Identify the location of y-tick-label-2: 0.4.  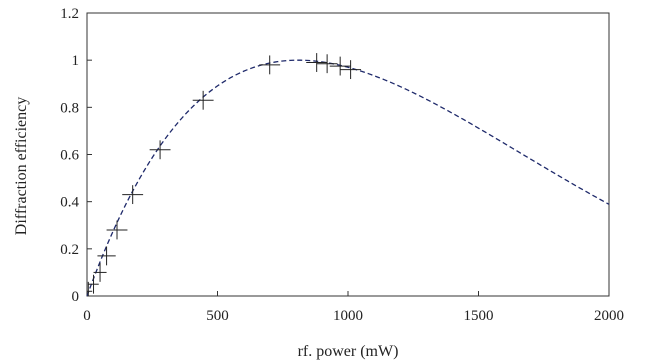
(69, 203).